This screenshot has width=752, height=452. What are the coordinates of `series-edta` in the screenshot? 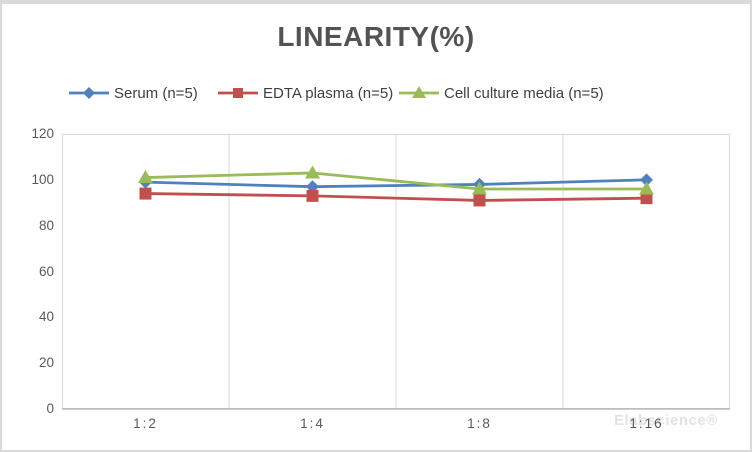 It's located at (396, 197).